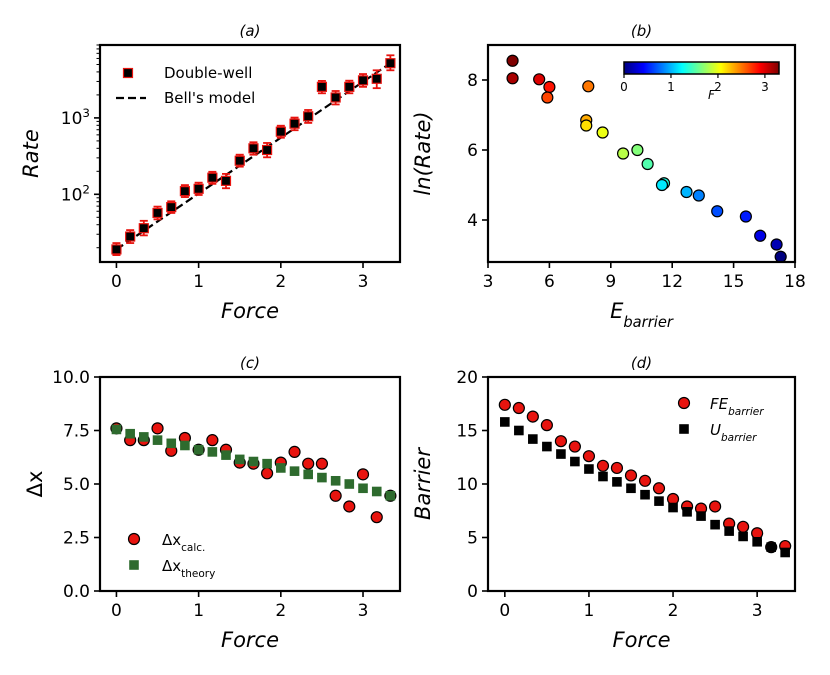 The width and height of the screenshot is (830, 675). What do you see at coordinates (472, 151) in the screenshot?
I see `y-tick-label: 6` at bounding box center [472, 151].